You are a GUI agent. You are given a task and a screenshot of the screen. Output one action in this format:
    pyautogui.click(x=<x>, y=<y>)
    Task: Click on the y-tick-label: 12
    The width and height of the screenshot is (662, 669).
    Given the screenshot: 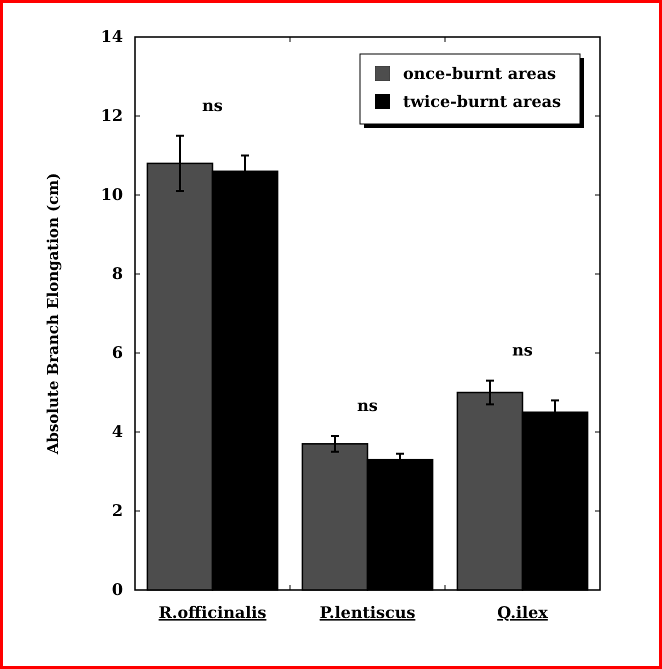 What is the action you would take?
    pyautogui.click(x=111, y=116)
    